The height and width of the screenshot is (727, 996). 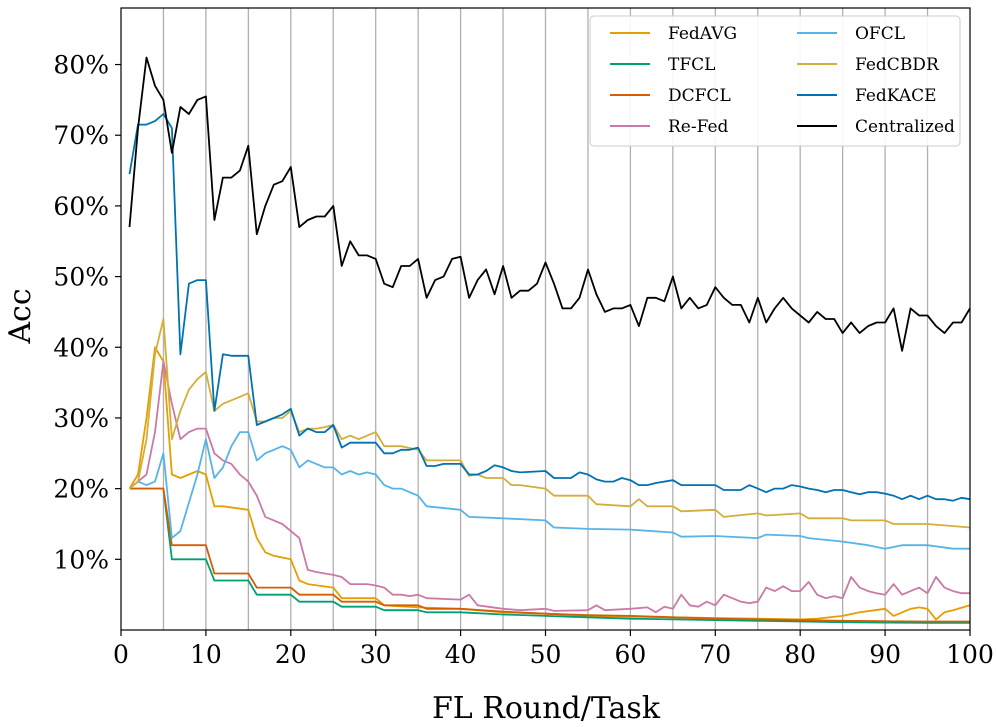 What do you see at coordinates (800, 654) in the screenshot?
I see `x-tick-label: 80` at bounding box center [800, 654].